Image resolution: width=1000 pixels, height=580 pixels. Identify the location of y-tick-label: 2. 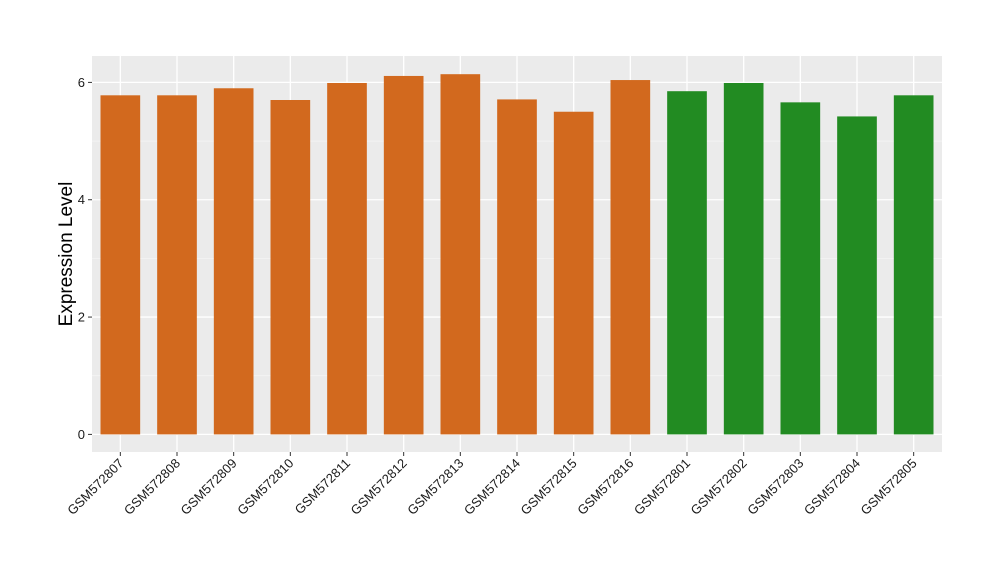
(81, 317).